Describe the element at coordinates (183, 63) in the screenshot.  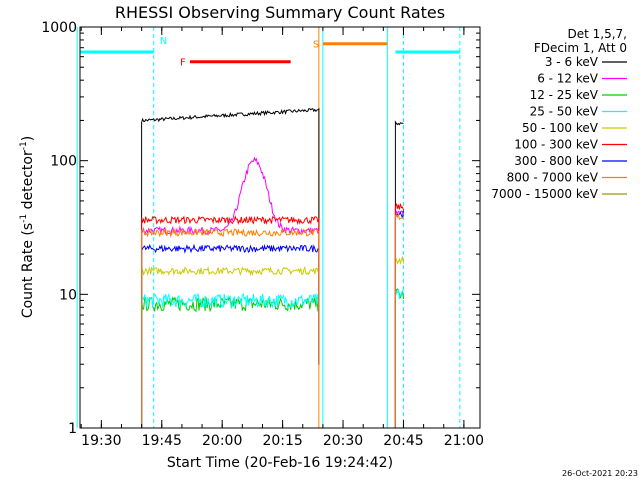
I see `flag-label-F: F` at that location.